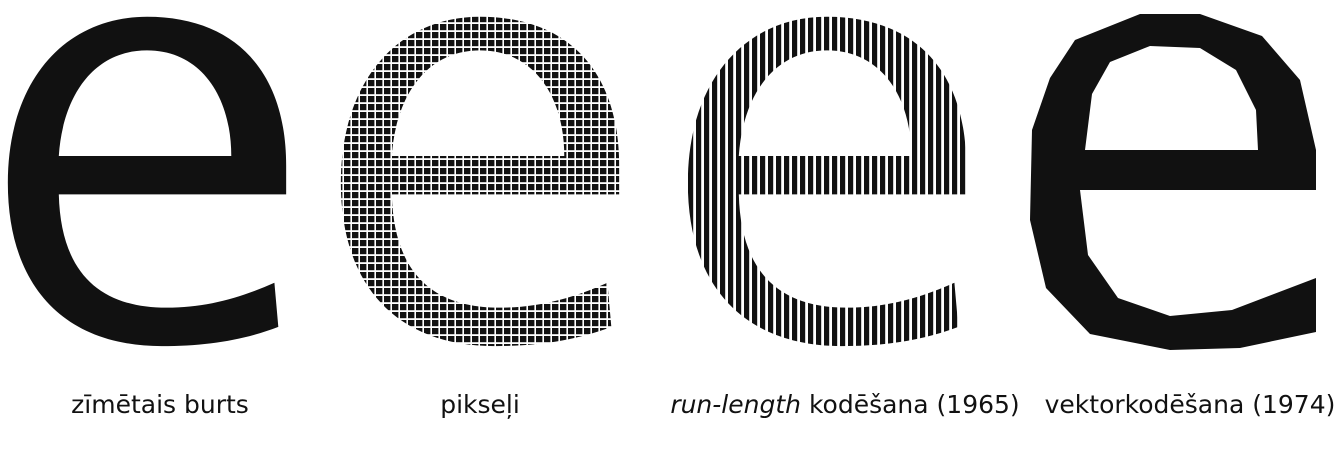  I want to click on caption-run-length-text: kodēšana (1965), so click(914, 404).